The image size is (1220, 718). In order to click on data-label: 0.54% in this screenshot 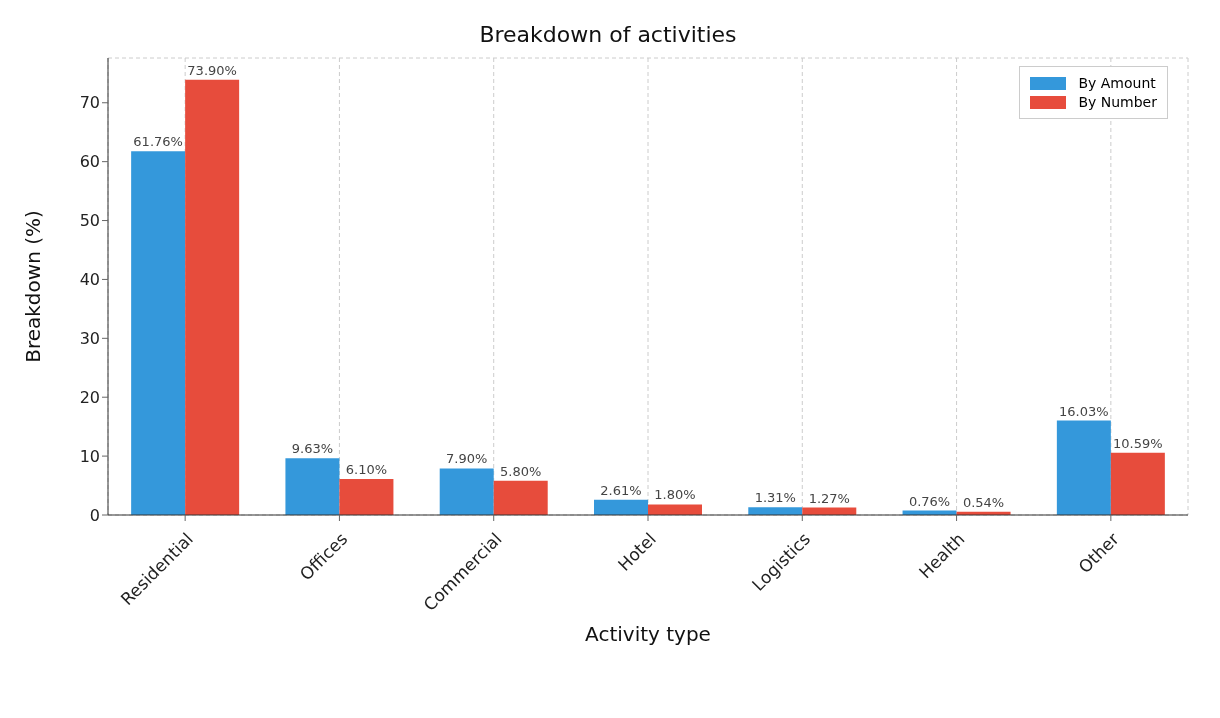, I will do `click(983, 502)`.